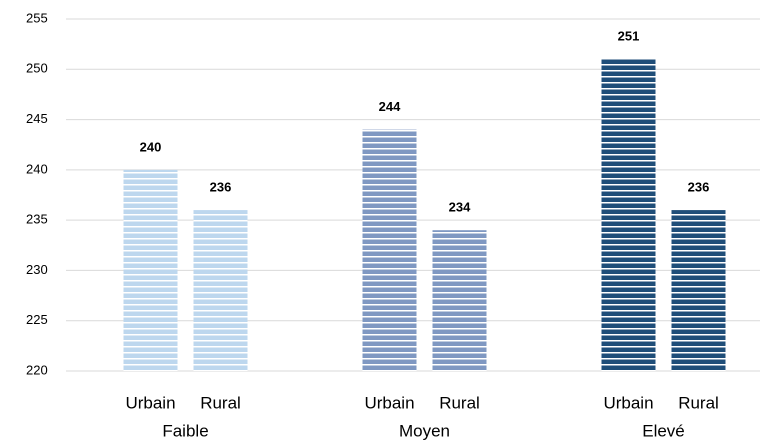 The height and width of the screenshot is (441, 763). What do you see at coordinates (37, 168) in the screenshot?
I see `y-tick-label: 240` at bounding box center [37, 168].